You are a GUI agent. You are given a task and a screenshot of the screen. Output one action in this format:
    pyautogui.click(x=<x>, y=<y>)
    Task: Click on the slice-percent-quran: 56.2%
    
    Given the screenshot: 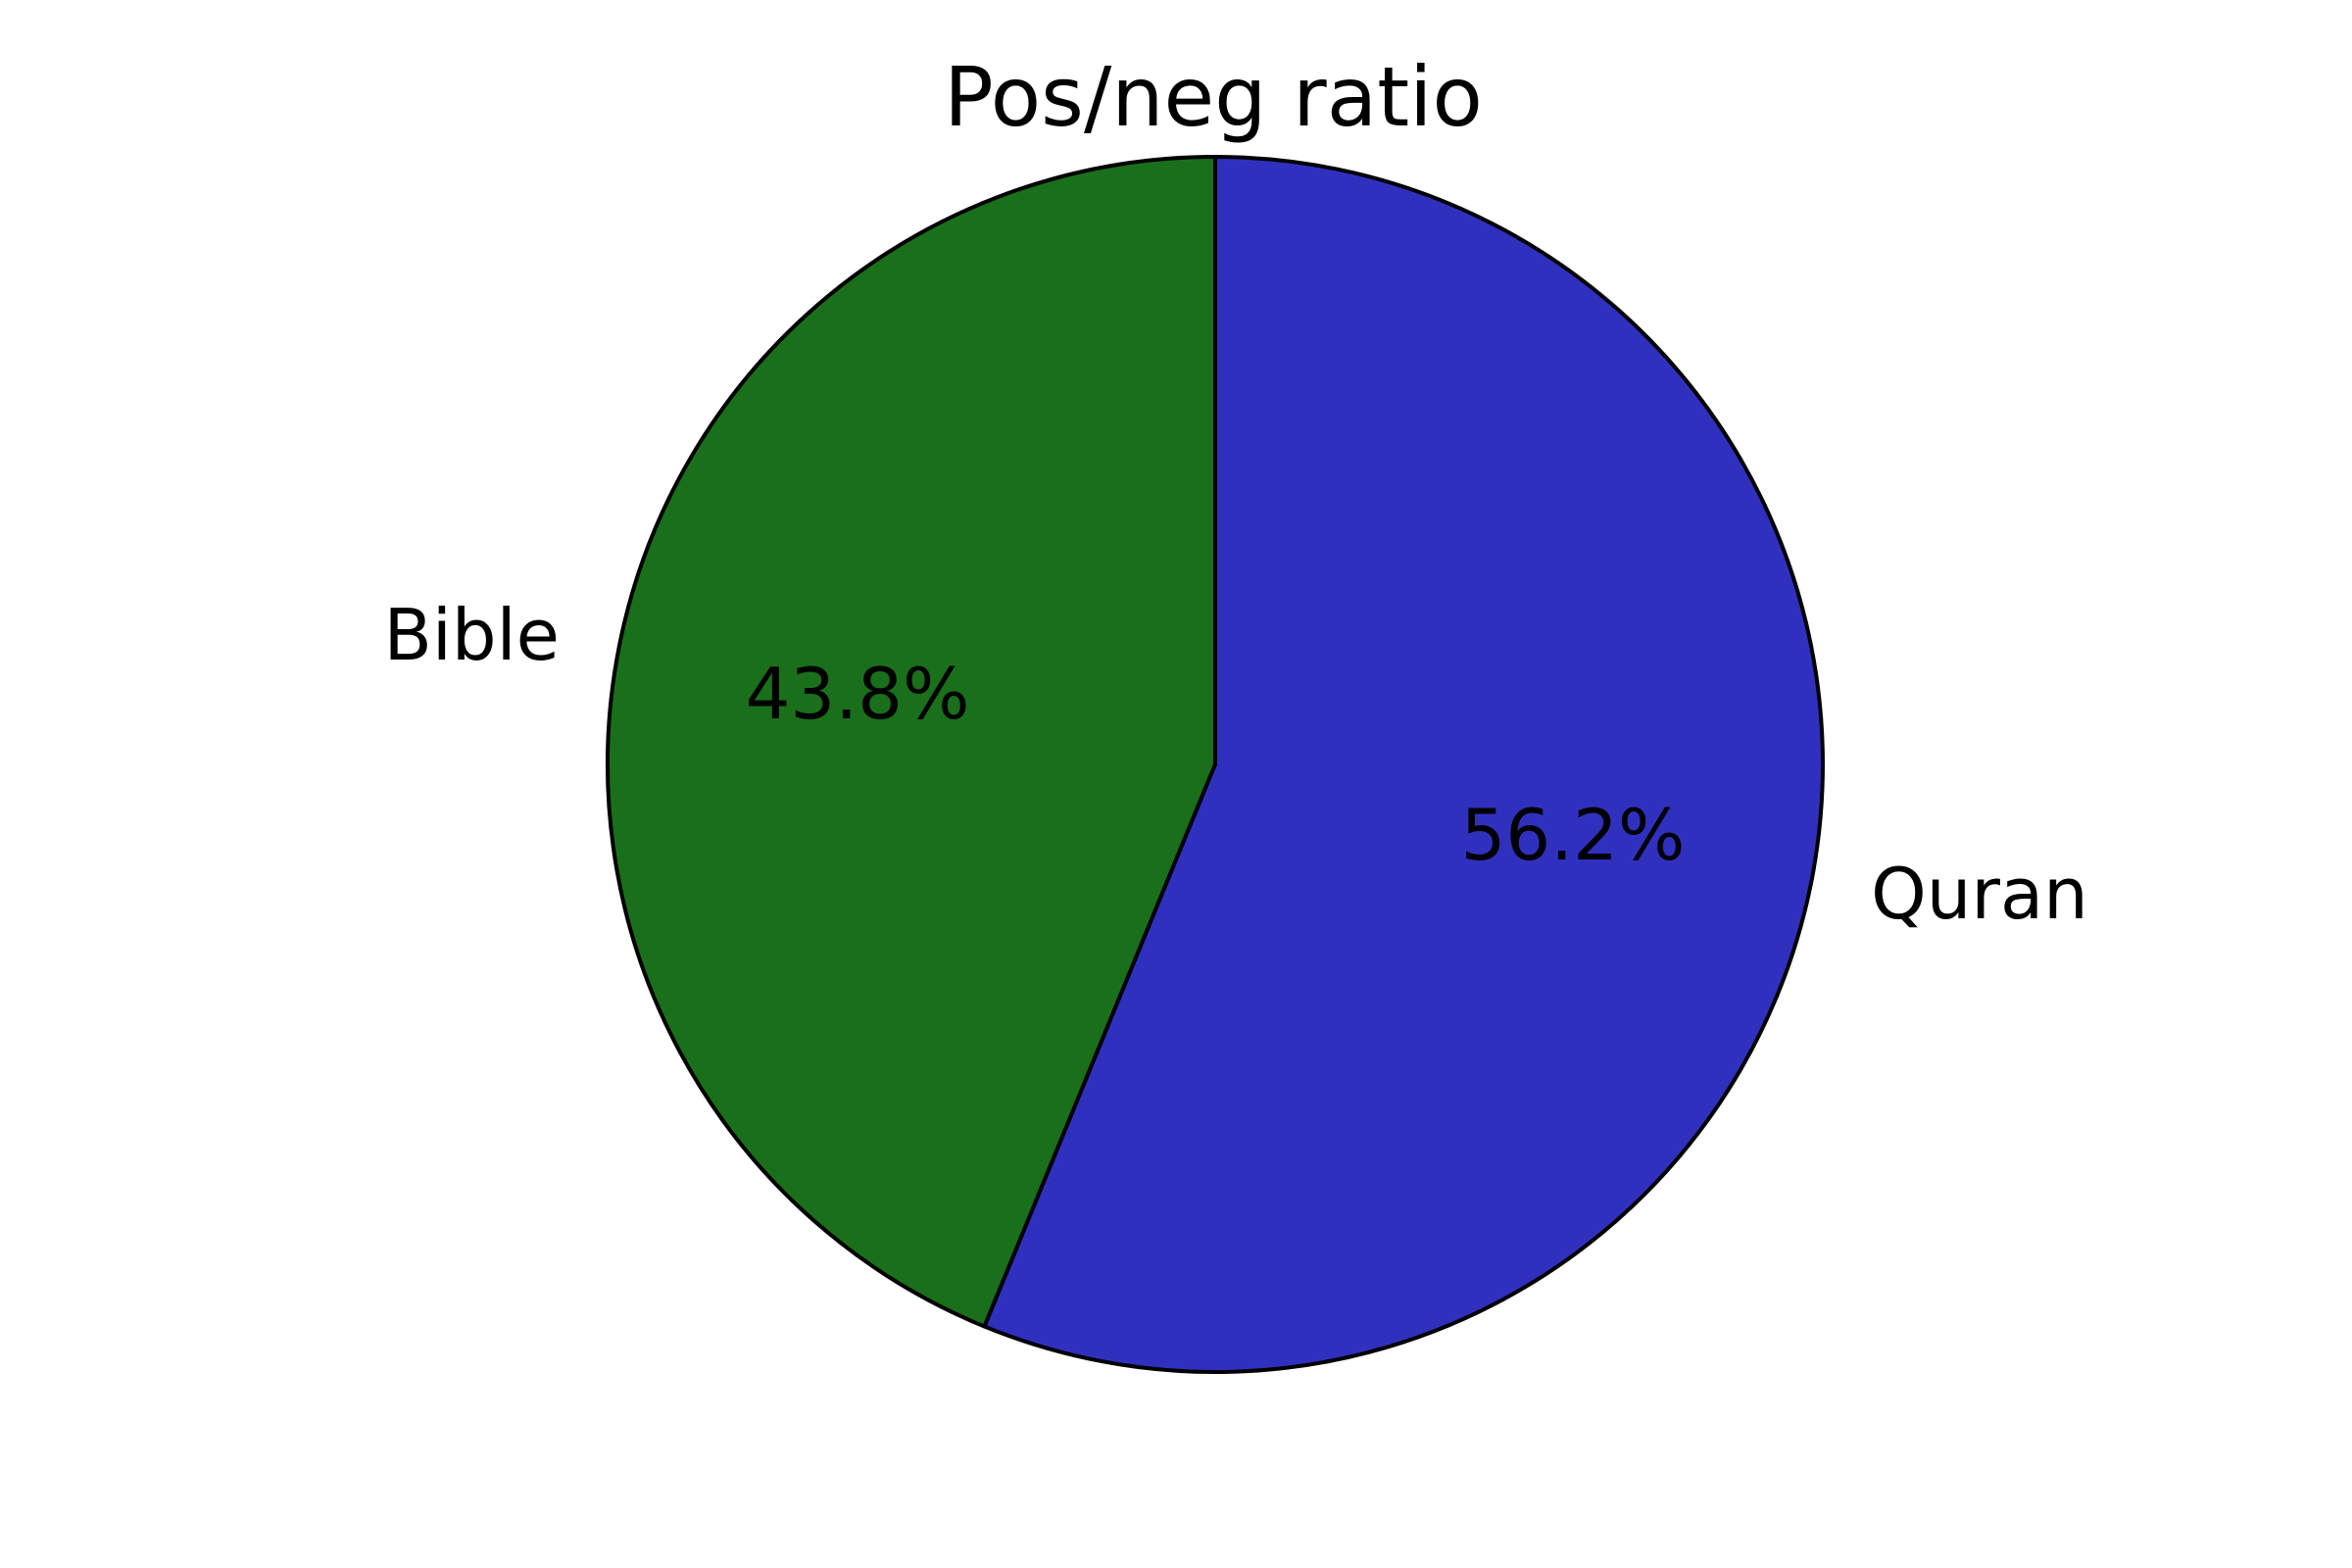 What is the action you would take?
    pyautogui.click(x=1573, y=835)
    